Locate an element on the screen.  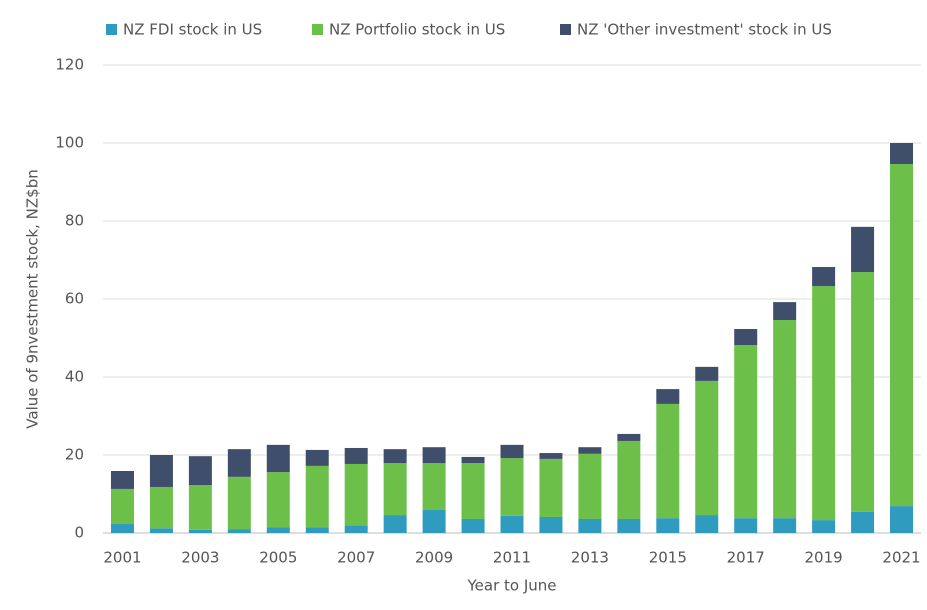
y-tick-label: 80 is located at coordinates (74, 221).